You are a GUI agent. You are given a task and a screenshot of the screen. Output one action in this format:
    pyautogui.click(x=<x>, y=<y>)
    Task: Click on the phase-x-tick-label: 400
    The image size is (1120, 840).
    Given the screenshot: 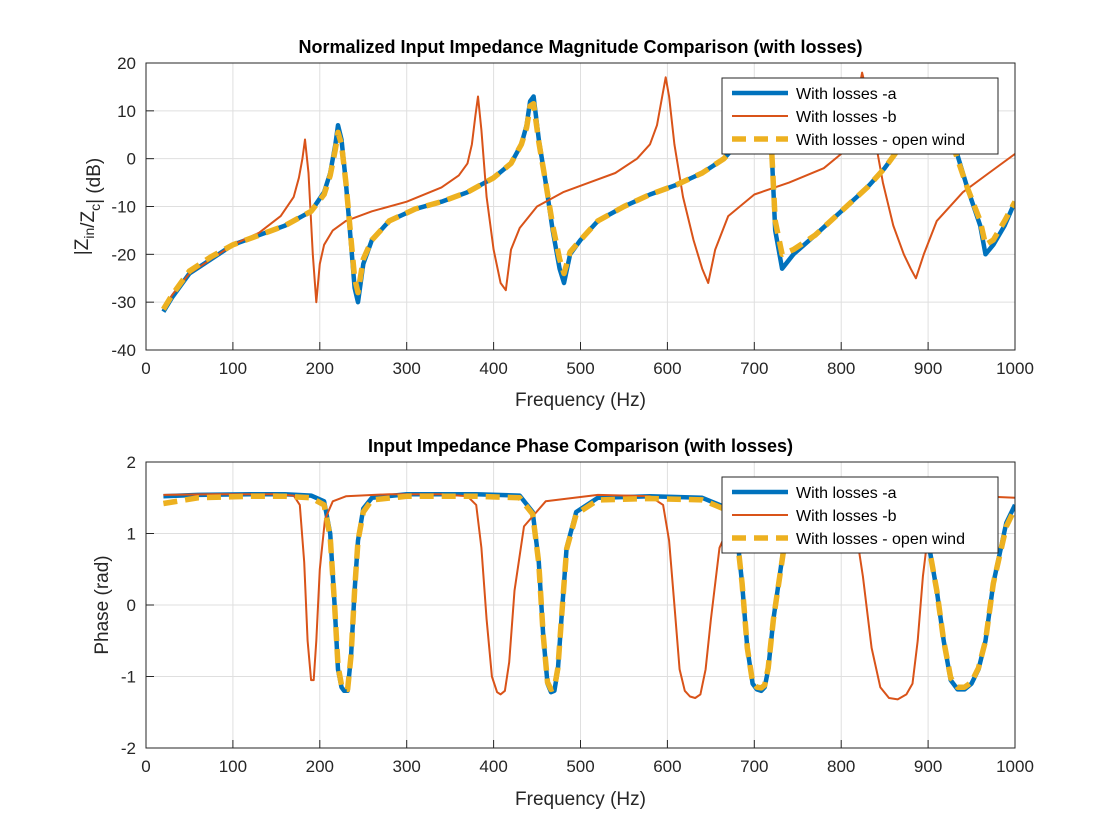 What is the action you would take?
    pyautogui.click(x=493, y=766)
    